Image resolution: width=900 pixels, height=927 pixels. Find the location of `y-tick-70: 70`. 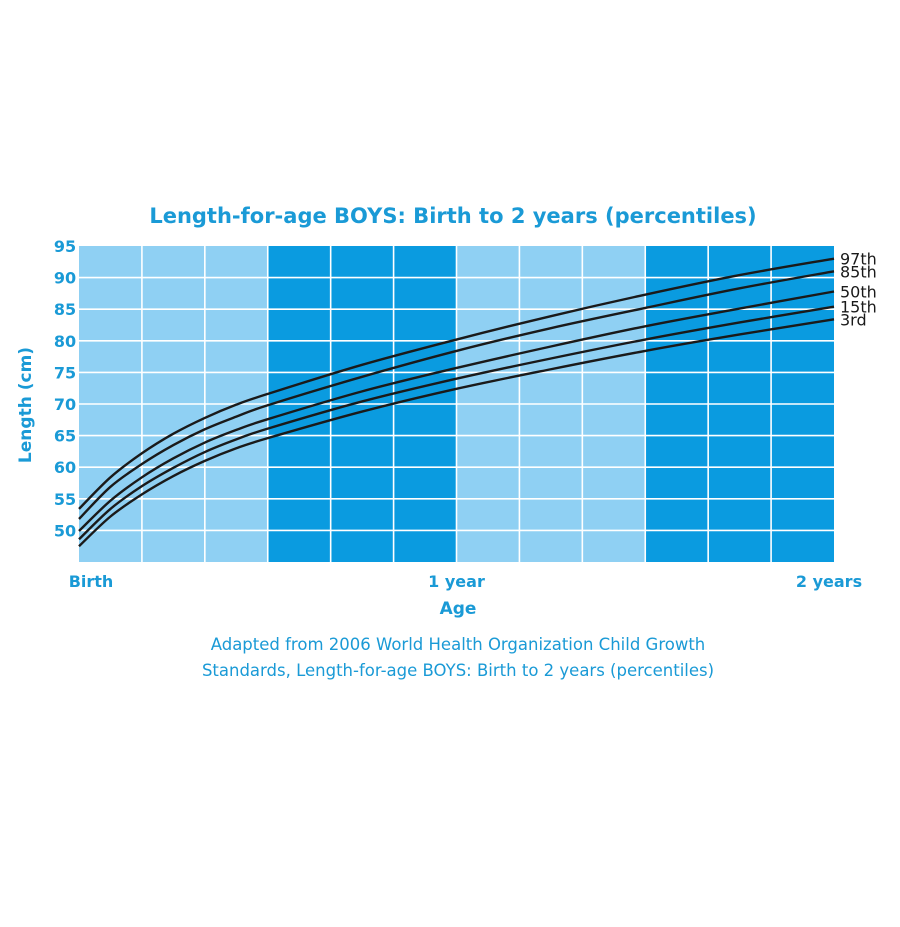

y-tick-70: 70 is located at coordinates (65, 404).